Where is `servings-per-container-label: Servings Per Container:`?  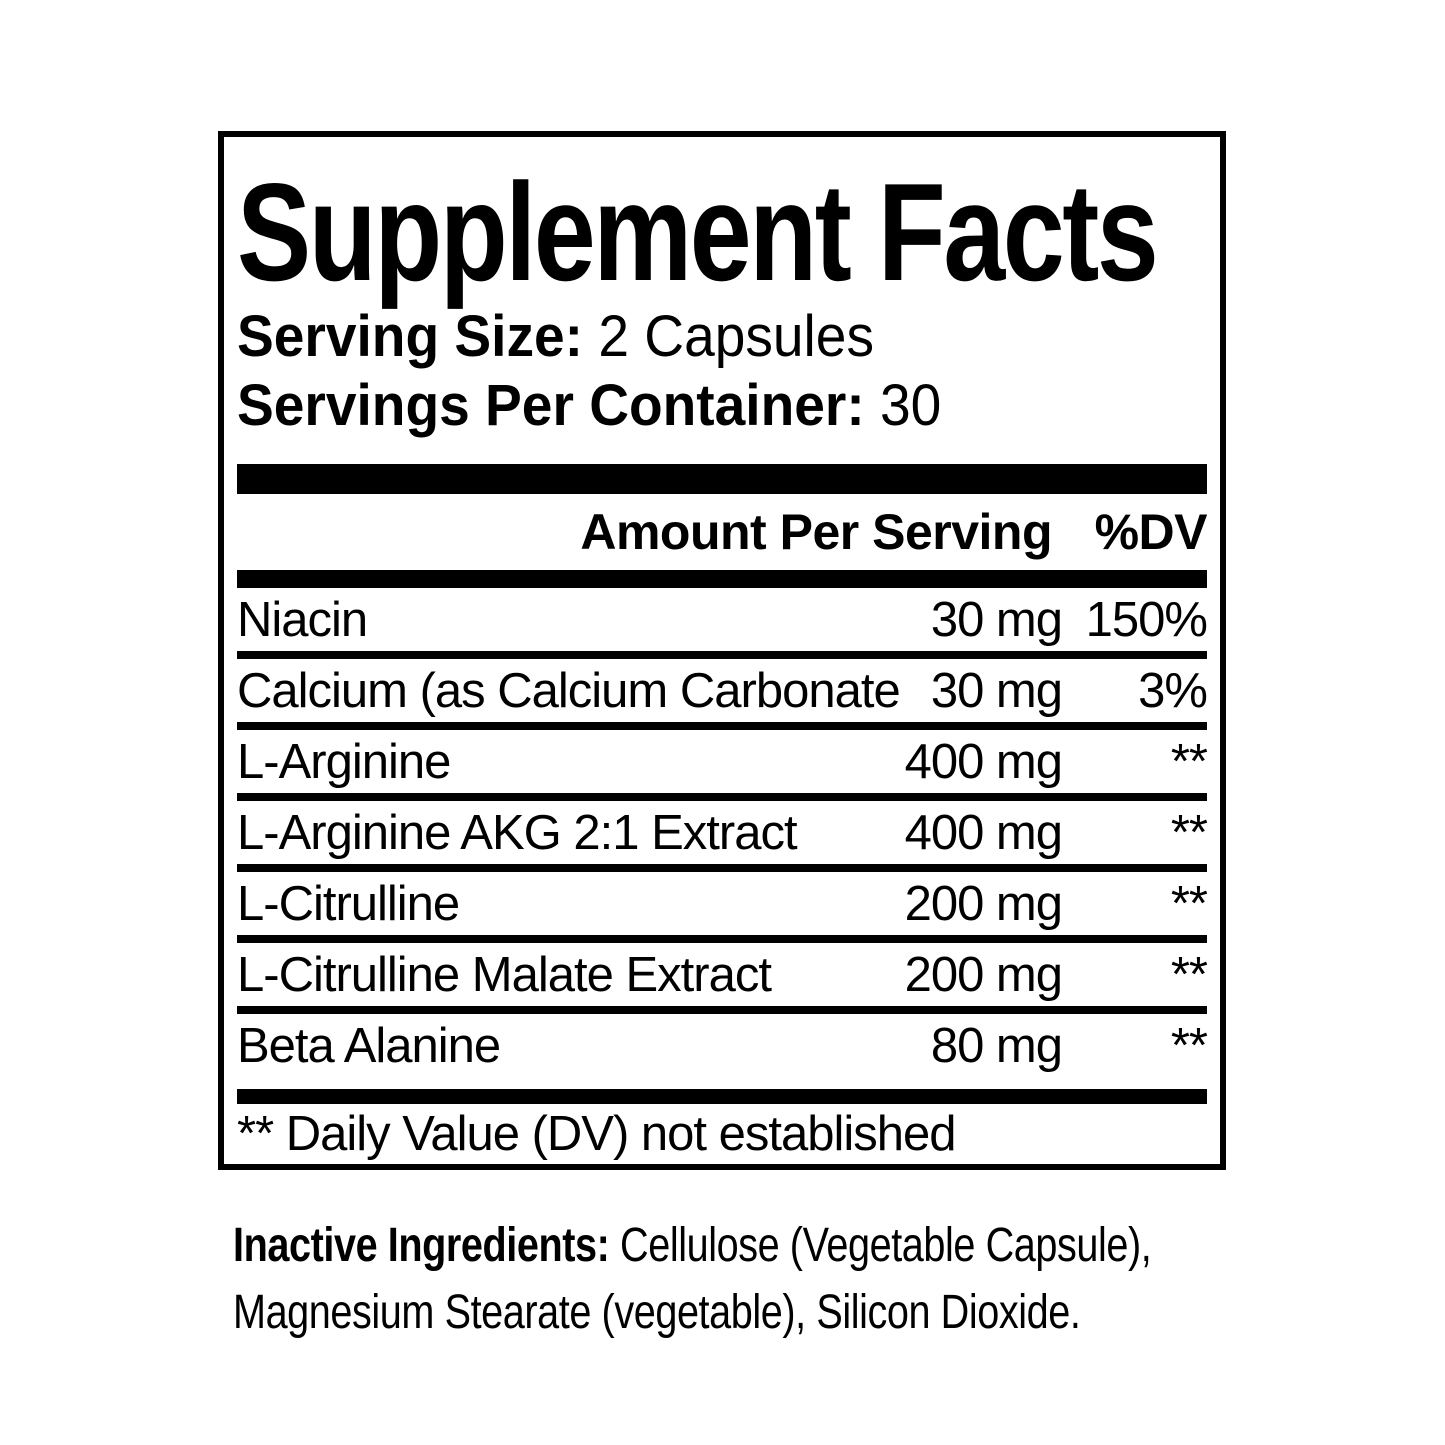 servings-per-container-label: Servings Per Container: is located at coordinates (559, 405).